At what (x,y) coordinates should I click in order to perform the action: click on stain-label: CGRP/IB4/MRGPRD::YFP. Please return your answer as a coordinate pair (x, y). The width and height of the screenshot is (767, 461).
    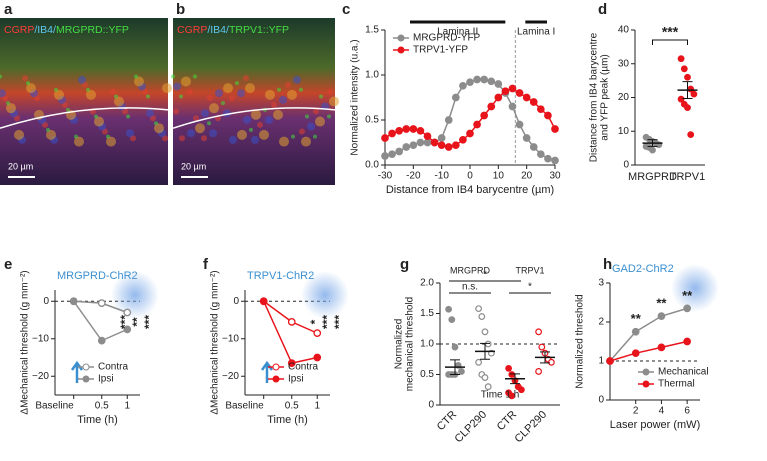
    Looking at the image, I should click on (66, 30).